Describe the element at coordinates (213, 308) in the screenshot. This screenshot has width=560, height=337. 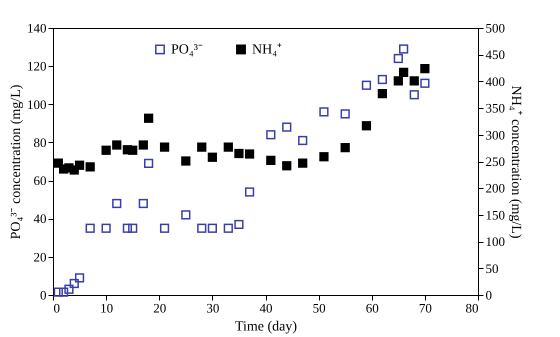
I see `x-tick-label: 30` at that location.